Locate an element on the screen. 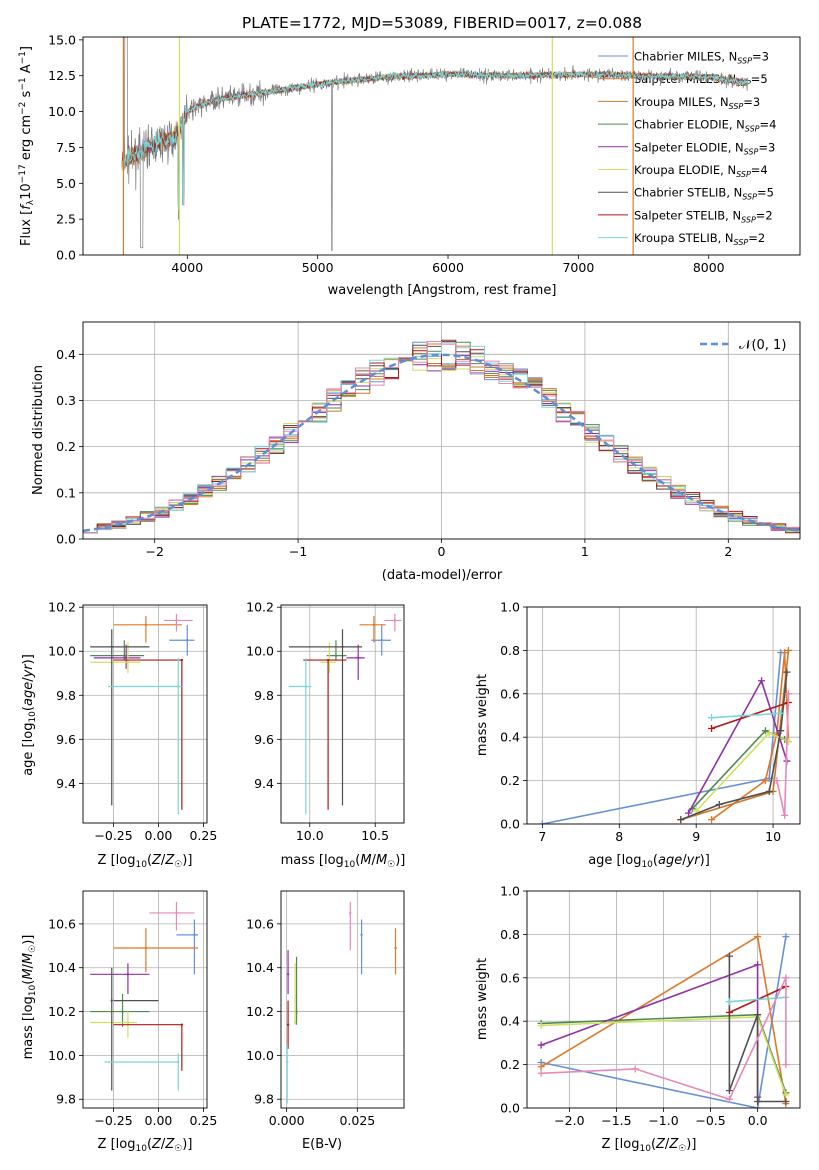  mass_vs_ebv-frame is located at coordinates (342, 999).